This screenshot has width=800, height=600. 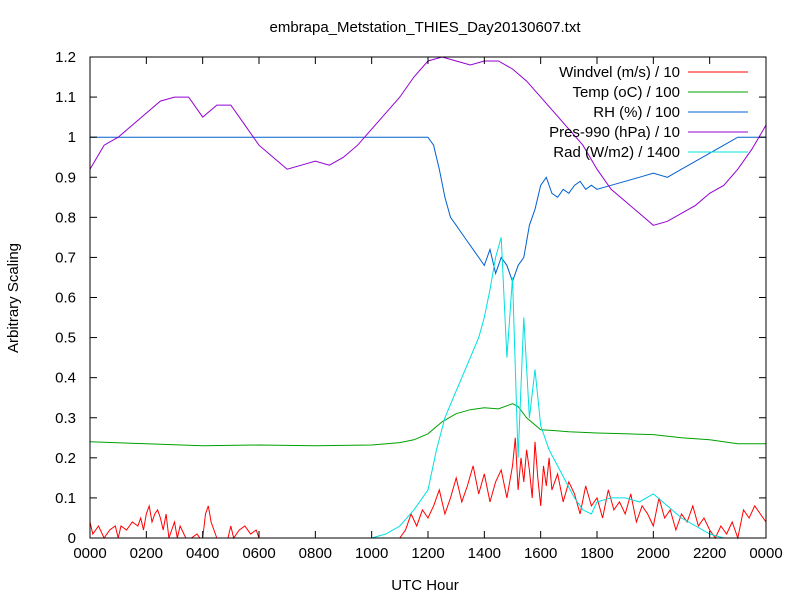 I want to click on x-tick-label: 1800, so click(x=596, y=553).